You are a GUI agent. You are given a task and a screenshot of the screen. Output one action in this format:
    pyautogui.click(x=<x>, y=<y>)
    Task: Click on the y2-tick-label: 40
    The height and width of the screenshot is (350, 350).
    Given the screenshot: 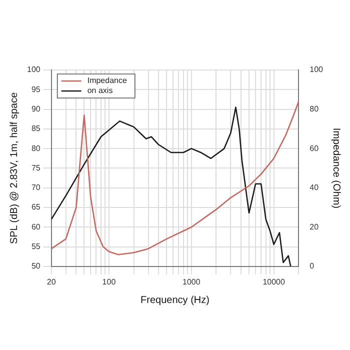 What is the action you would take?
    pyautogui.click(x=315, y=187)
    